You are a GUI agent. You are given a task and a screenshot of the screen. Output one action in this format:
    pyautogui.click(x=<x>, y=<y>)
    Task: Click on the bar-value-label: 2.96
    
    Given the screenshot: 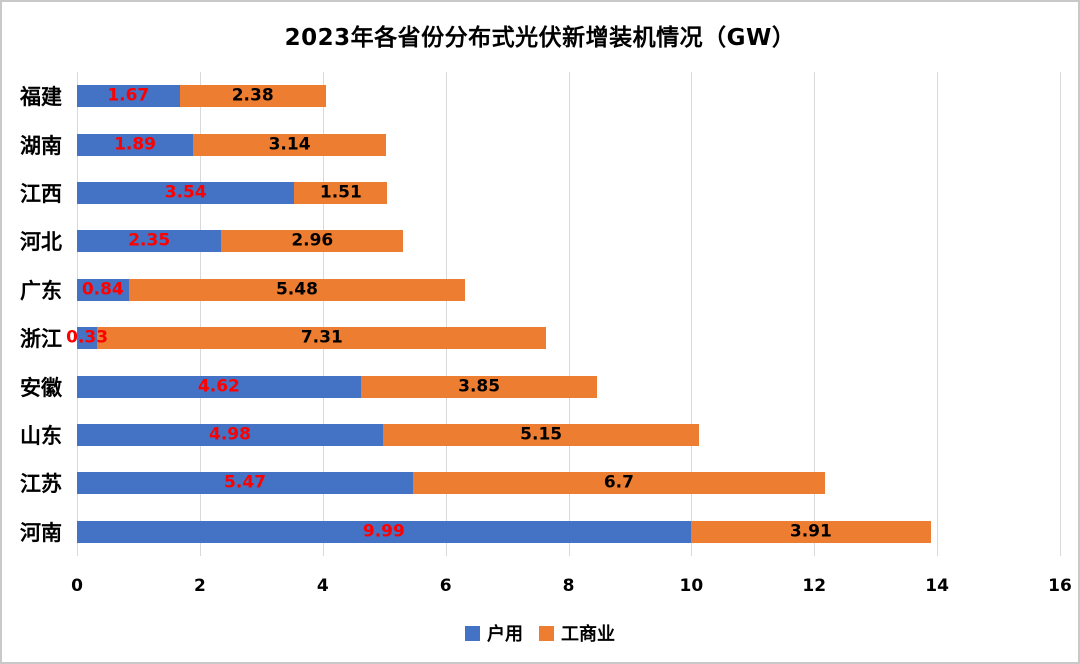 What is the action you would take?
    pyautogui.click(x=312, y=240)
    